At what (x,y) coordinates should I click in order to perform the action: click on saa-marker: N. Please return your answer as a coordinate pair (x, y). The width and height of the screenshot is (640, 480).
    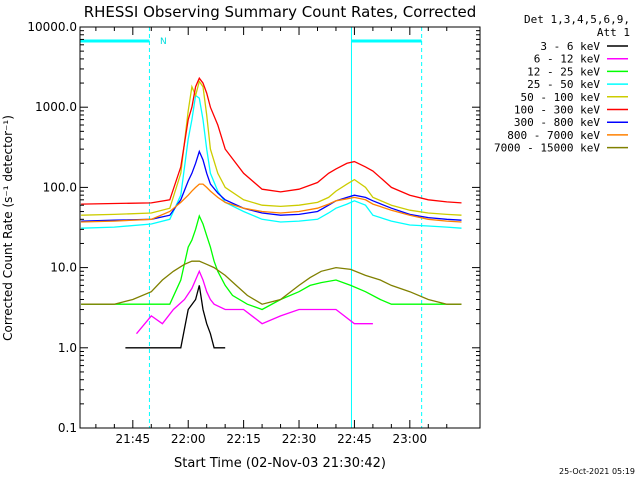
    Looking at the image, I should click on (163, 42).